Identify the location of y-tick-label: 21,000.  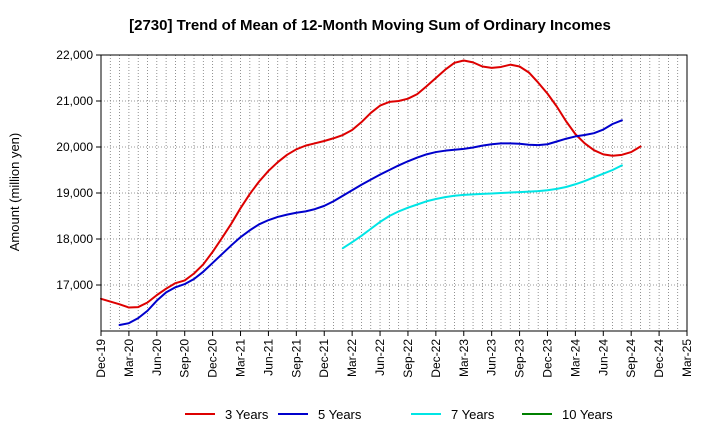
(74, 101).